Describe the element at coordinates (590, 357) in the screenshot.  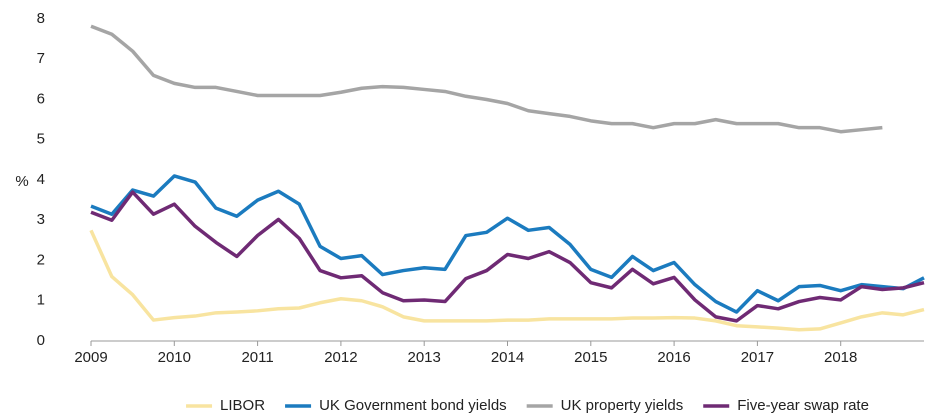
I see `x-tick-label: 2015` at that location.